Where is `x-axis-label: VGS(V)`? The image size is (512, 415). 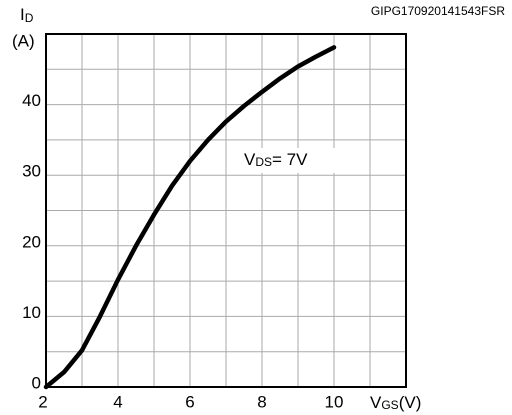 x-axis-label: VGS(V) is located at coordinates (395, 402).